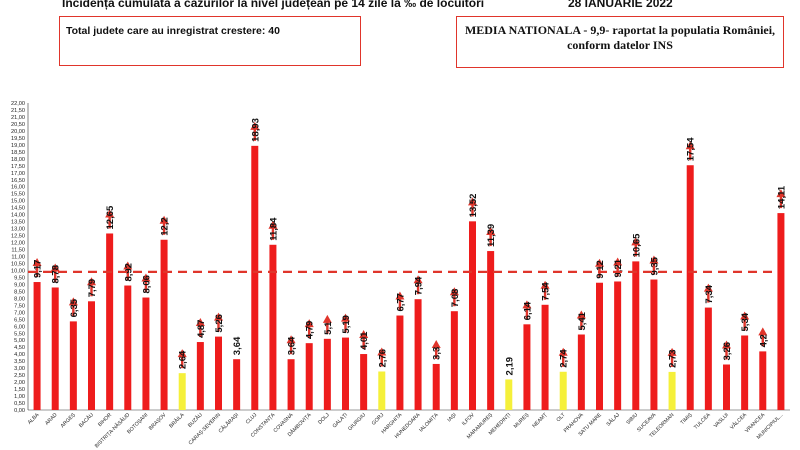 This screenshot has height=450, width=800. Describe the element at coordinates (620, 5) in the screenshot. I see `date-label: 28 IANUARIE 2022` at that location.